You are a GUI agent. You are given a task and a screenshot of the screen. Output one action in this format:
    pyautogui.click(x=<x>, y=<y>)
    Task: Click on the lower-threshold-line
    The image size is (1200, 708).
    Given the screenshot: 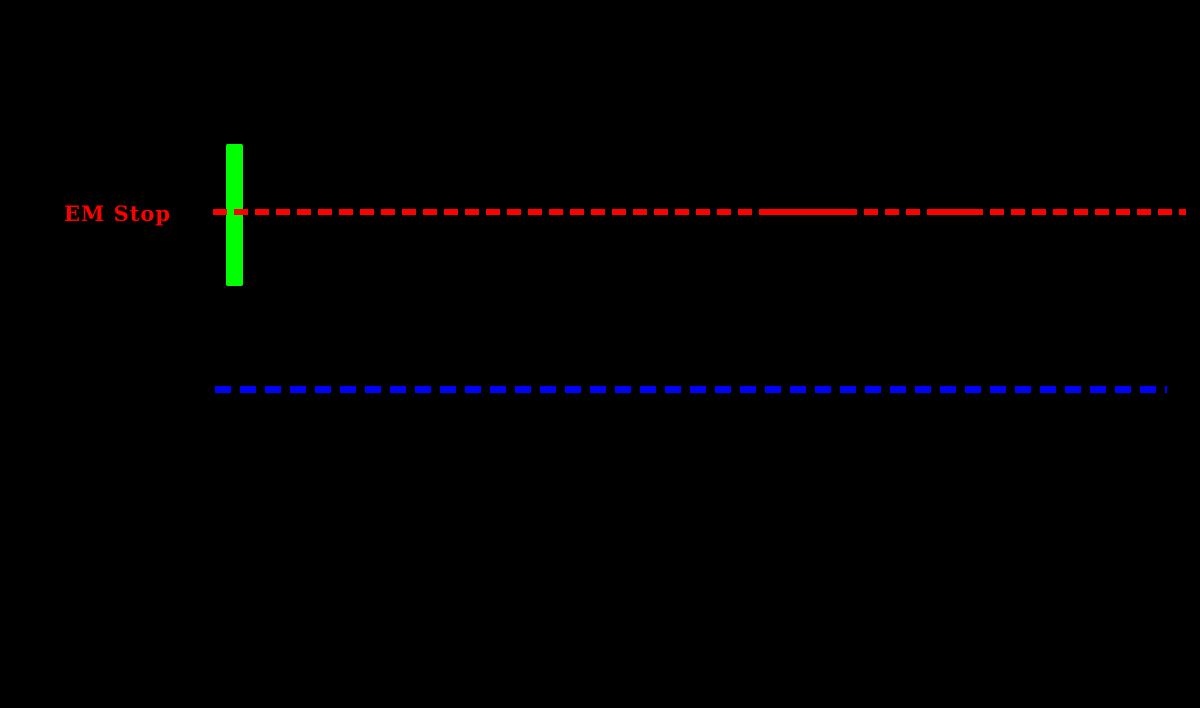 What is the action you would take?
    pyautogui.click(x=691, y=389)
    